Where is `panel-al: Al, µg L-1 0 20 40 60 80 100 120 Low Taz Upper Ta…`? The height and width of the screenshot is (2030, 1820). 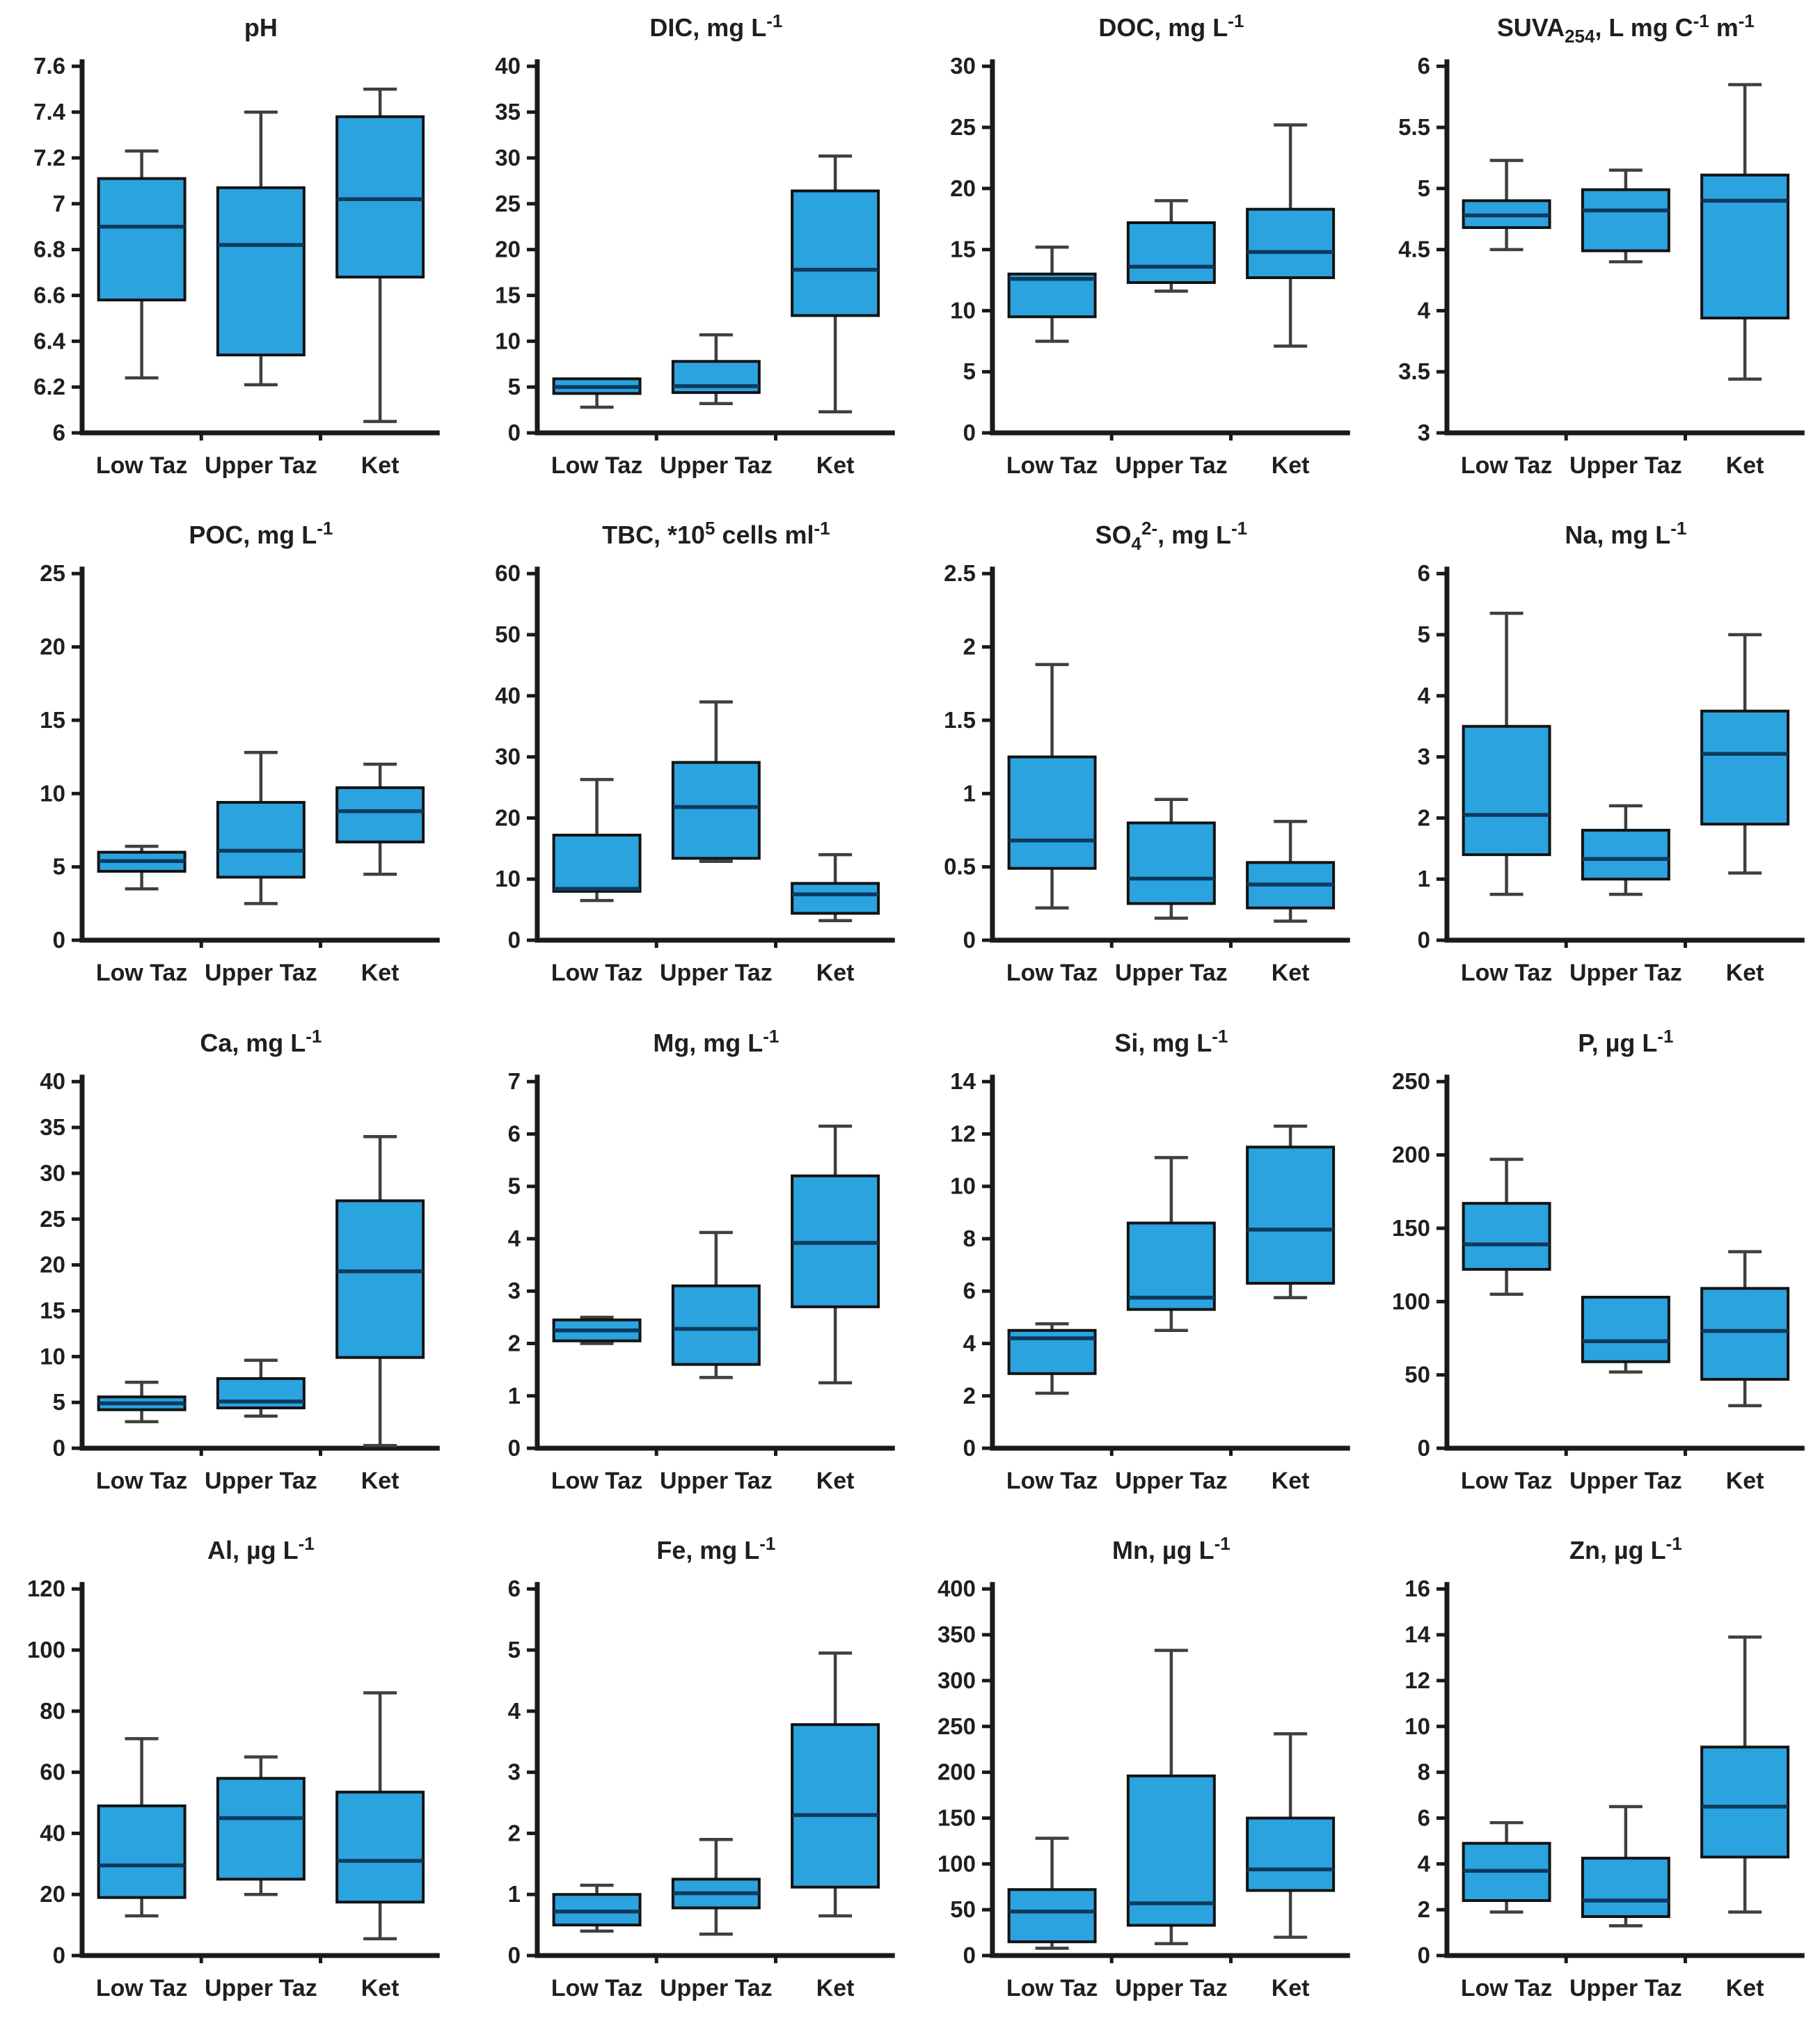
panel-al: Al, µg L-1 0 20 40 60 80 100 120 Low Taz Upper Ta… is located at coordinates (227, 1776).